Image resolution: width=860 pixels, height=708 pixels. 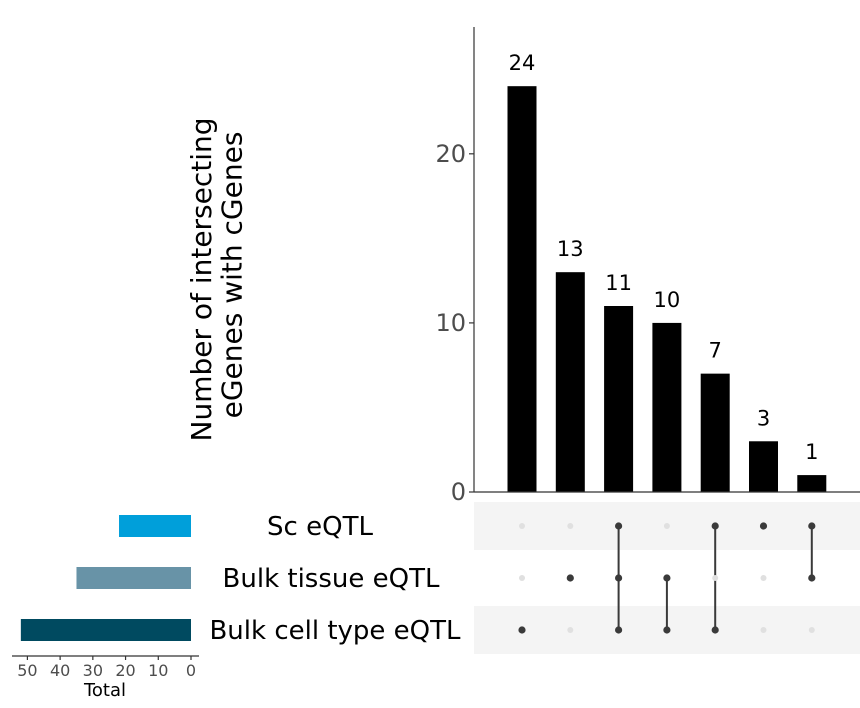 What do you see at coordinates (191, 670) in the screenshot?
I see `total-tick-label: 0` at bounding box center [191, 670].